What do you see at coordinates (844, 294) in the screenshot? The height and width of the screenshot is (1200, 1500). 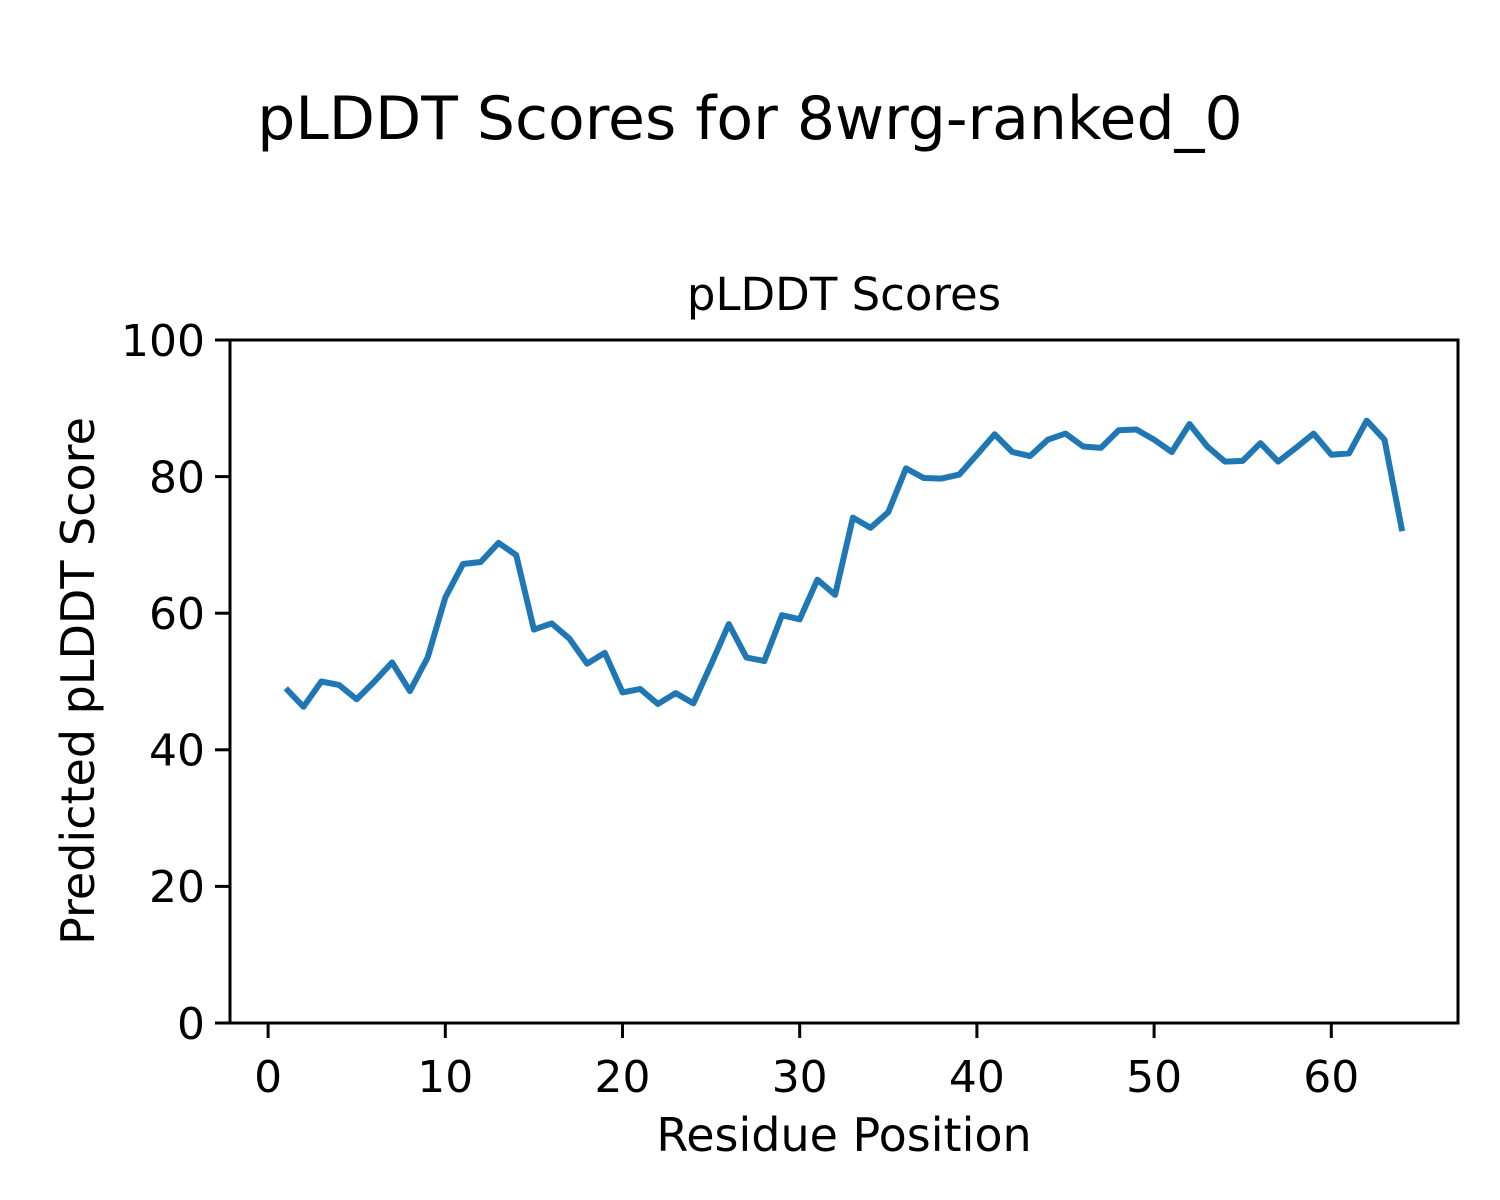 I see `axes-title: pLDDT Scores` at bounding box center [844, 294].